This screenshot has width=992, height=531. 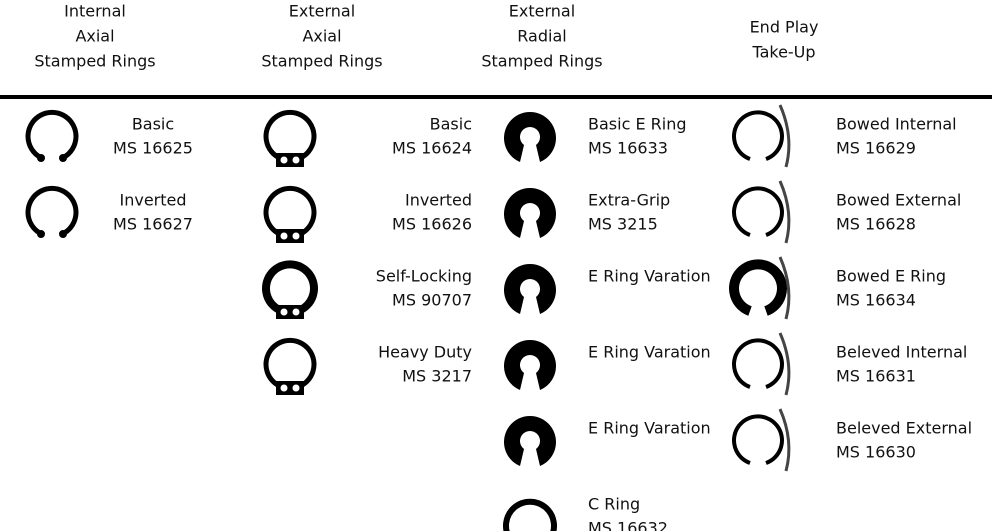 What do you see at coordinates (876, 224) in the screenshot?
I see `ring-label: MS 16628` at bounding box center [876, 224].